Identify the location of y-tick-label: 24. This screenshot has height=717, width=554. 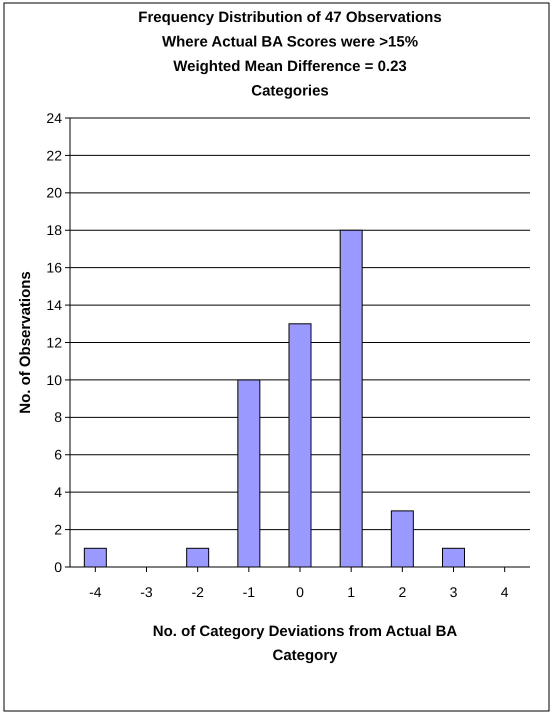
(54, 118).